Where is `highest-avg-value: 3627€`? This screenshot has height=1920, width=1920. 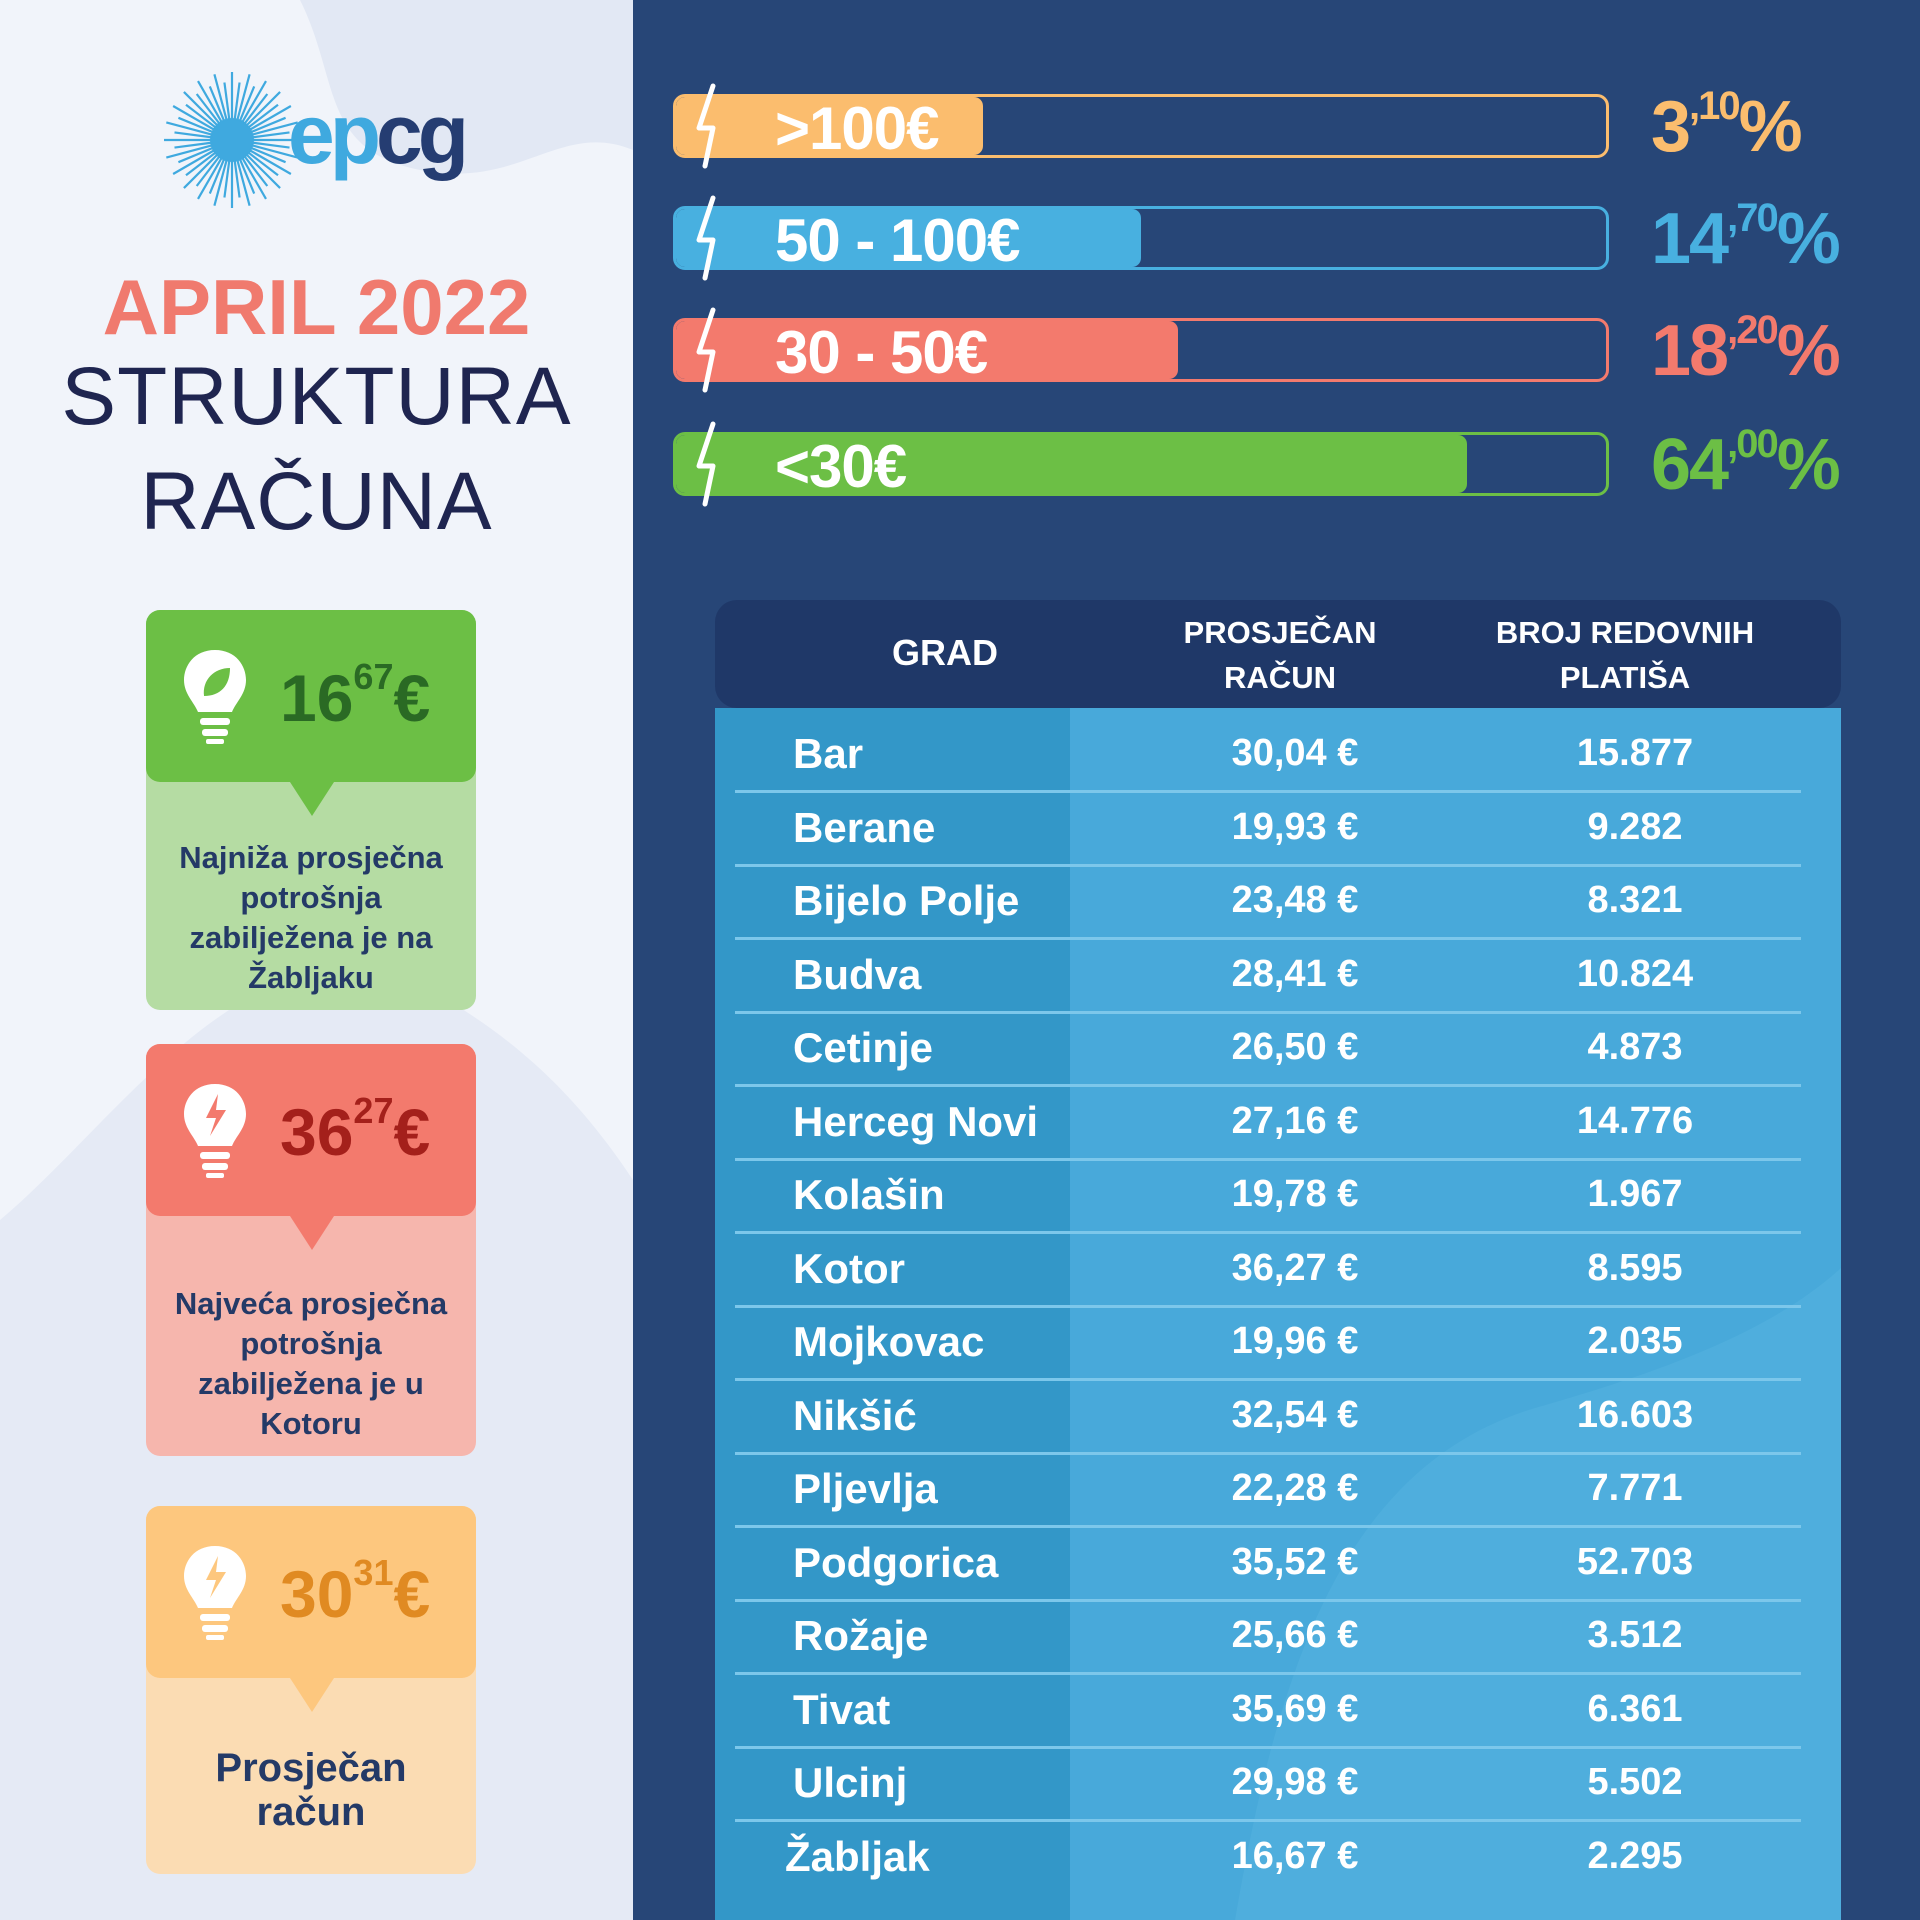 highest-avg-value: 3627€ is located at coordinates (355, 1129).